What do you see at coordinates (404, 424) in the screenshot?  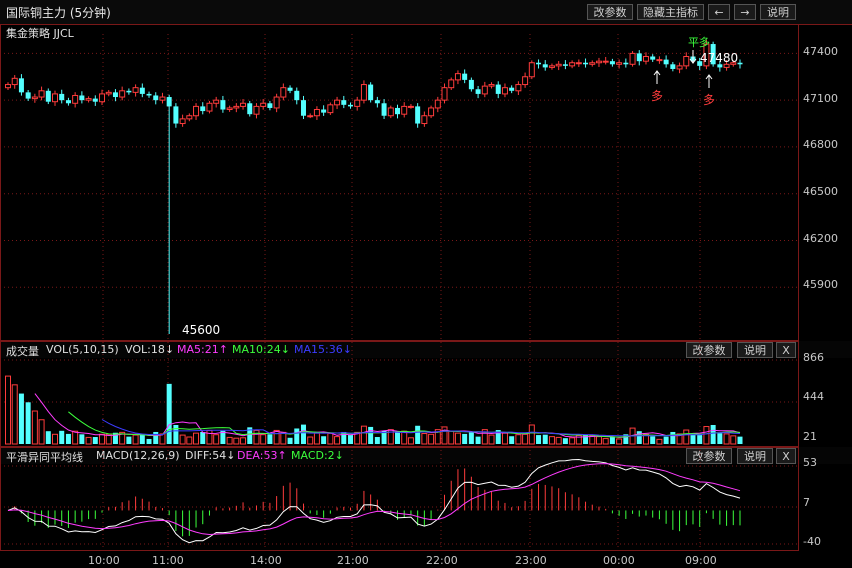 I see `volume-ma10-line` at bounding box center [404, 424].